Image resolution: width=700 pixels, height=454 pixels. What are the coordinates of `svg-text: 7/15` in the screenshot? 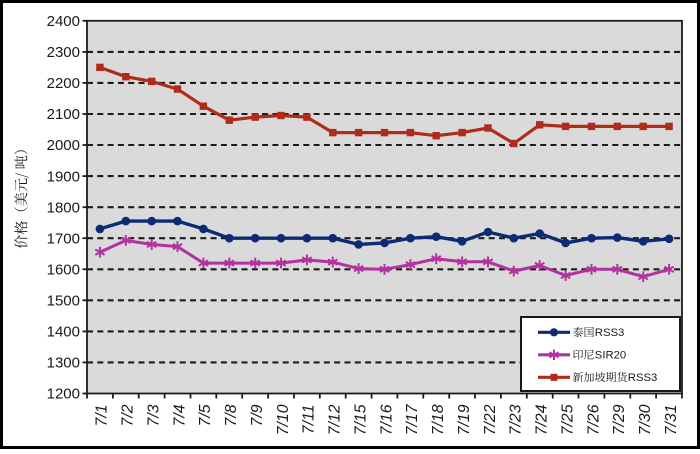 It's located at (360, 419).